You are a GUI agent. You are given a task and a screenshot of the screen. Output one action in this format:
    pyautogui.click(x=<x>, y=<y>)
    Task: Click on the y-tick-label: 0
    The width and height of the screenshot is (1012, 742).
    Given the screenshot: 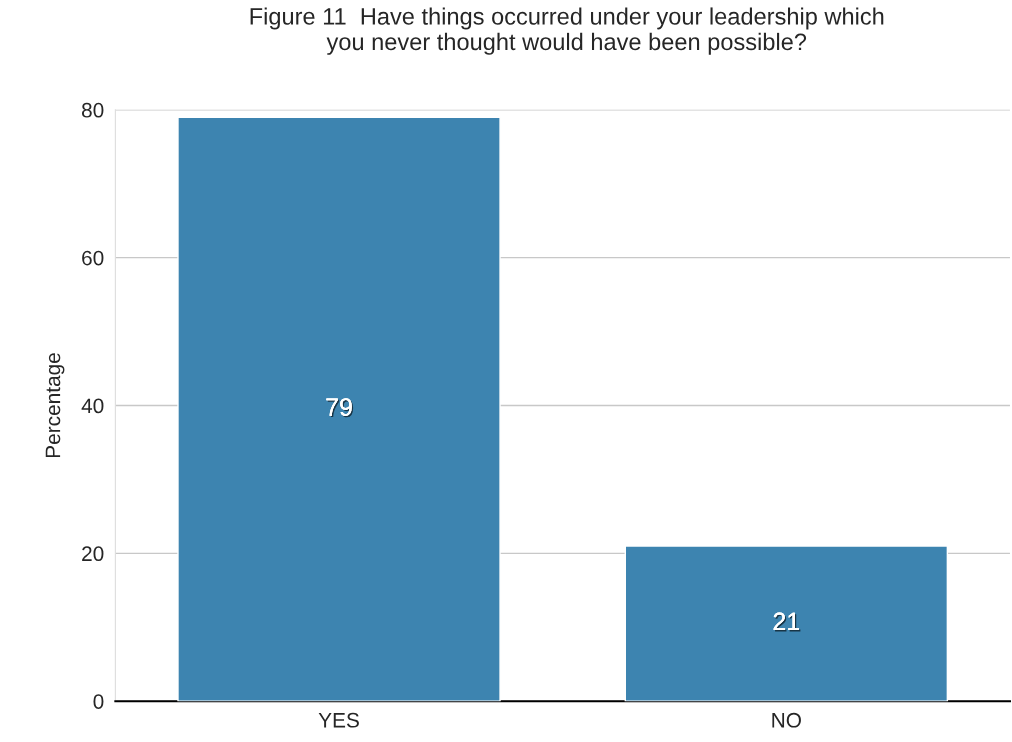 What is the action you would take?
    pyautogui.click(x=98, y=701)
    